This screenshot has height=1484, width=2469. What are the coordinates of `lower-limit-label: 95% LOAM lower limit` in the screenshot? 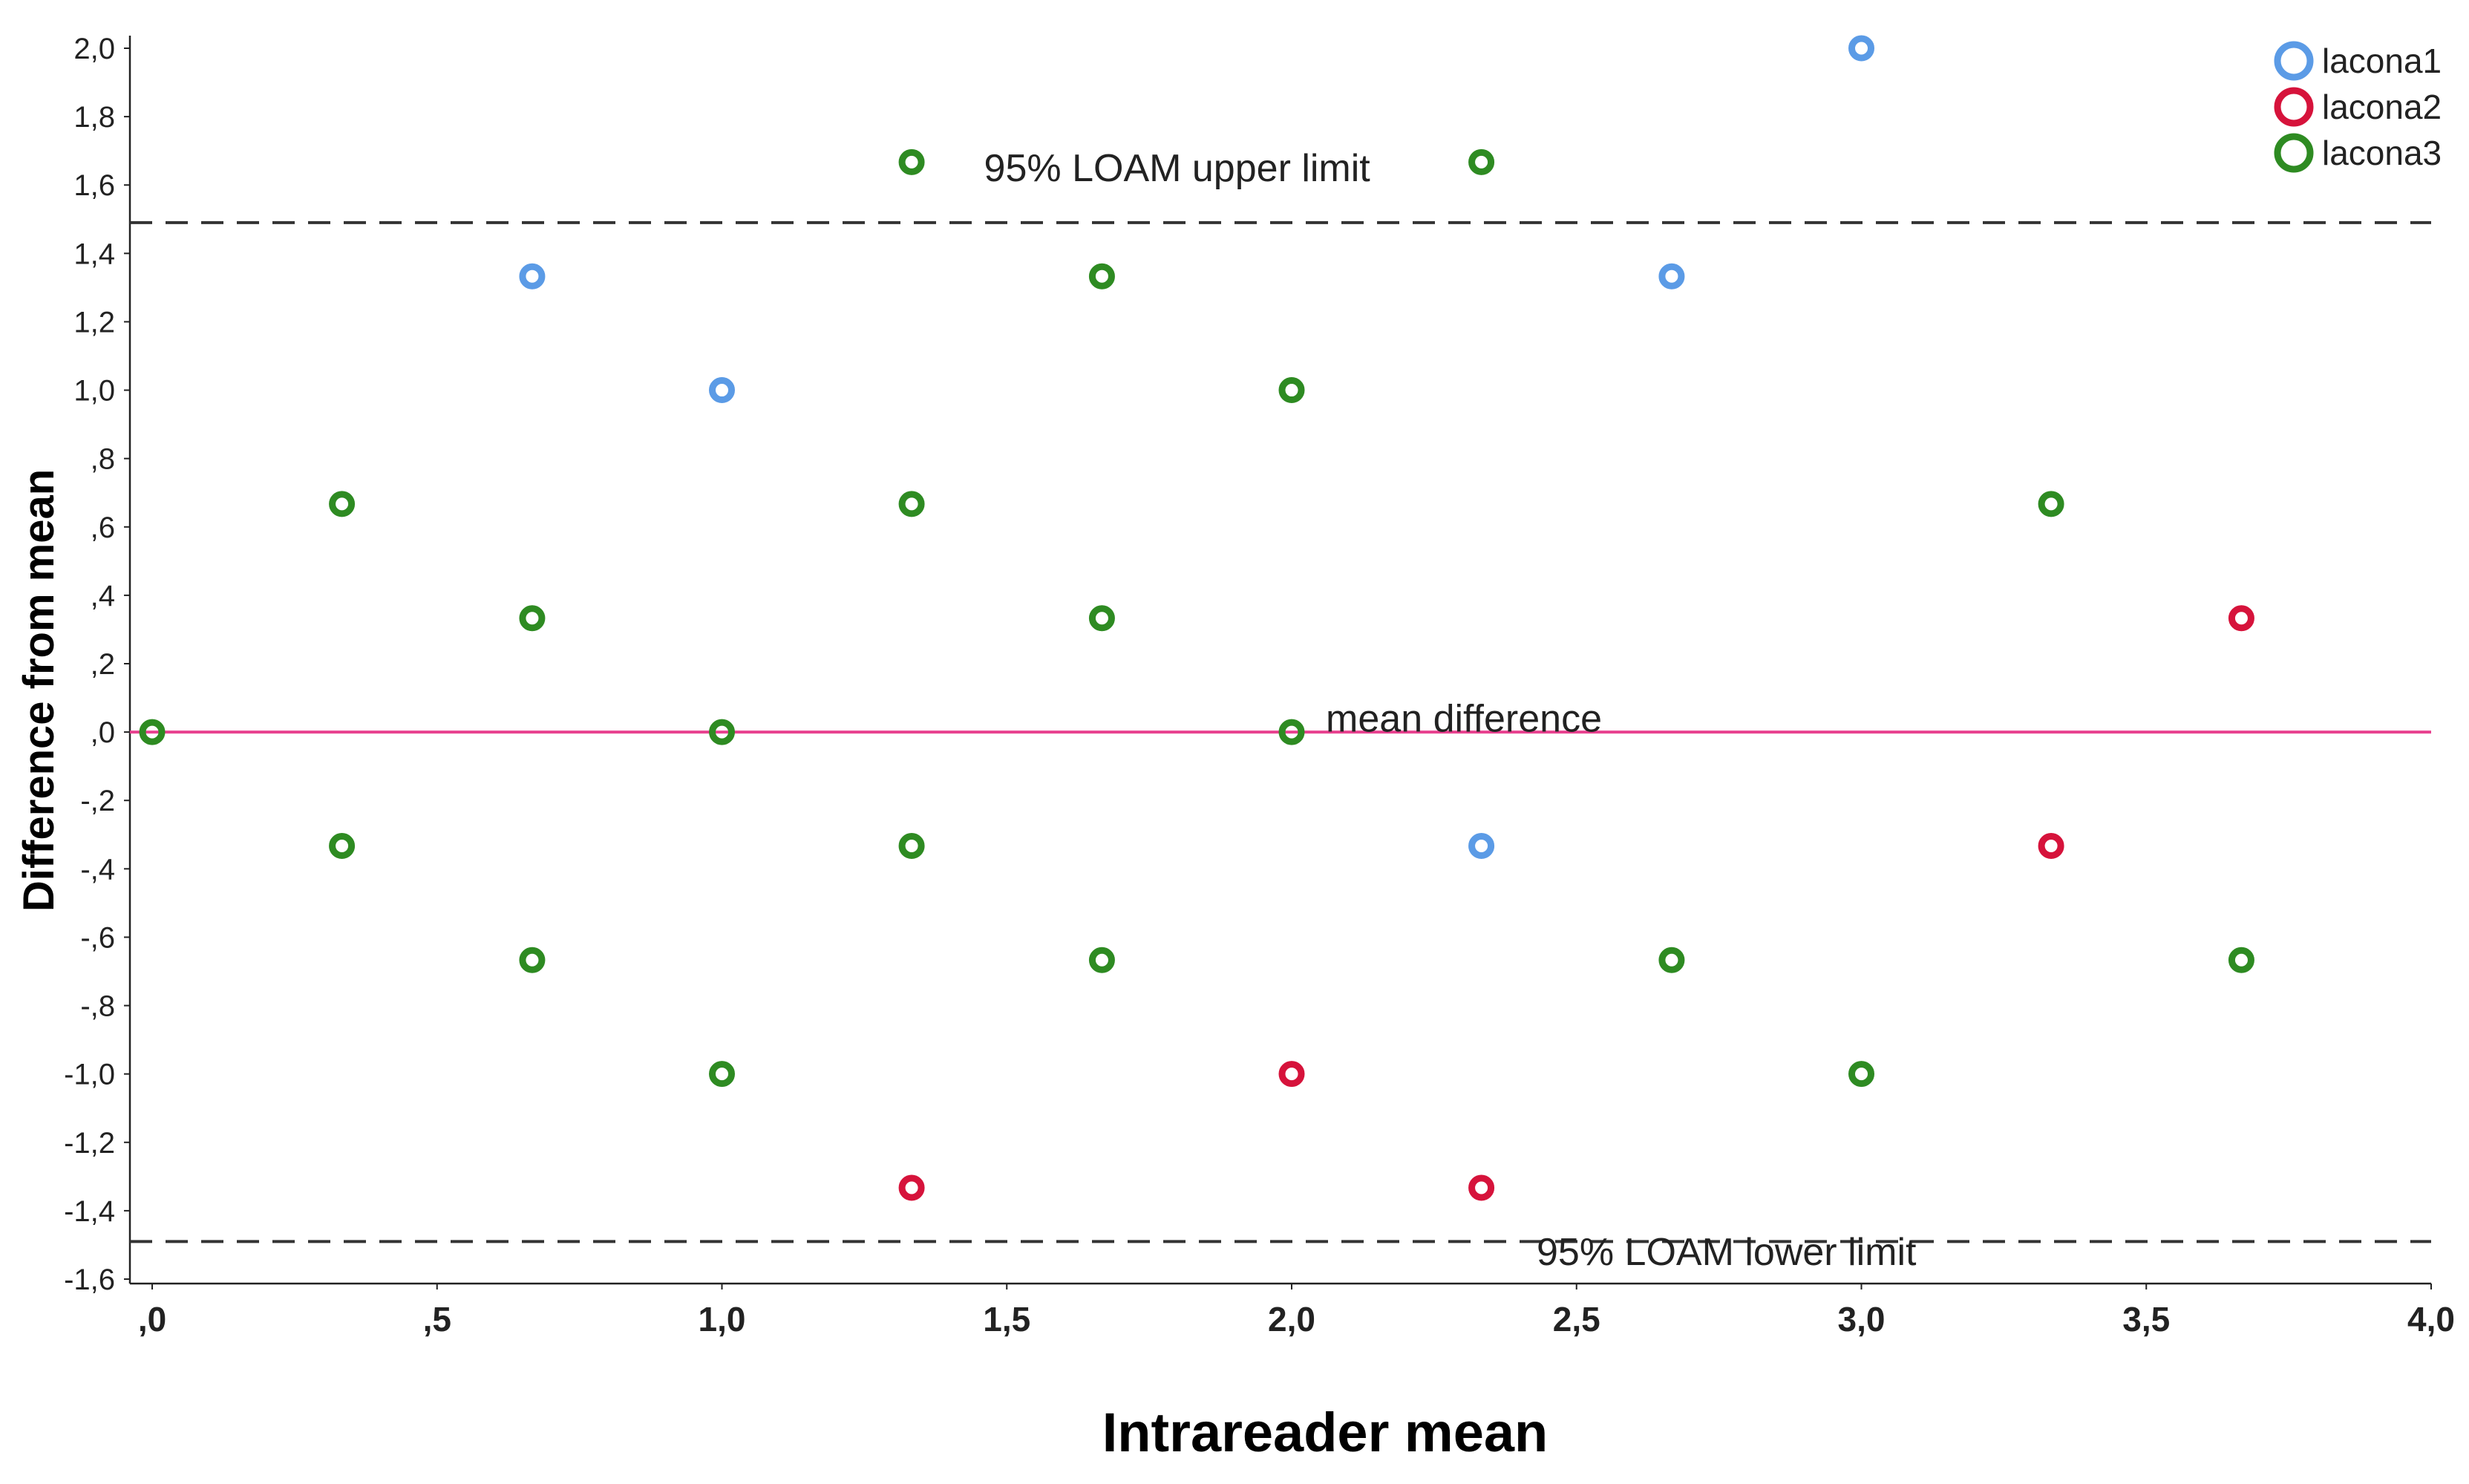 It's located at (1727, 1252).